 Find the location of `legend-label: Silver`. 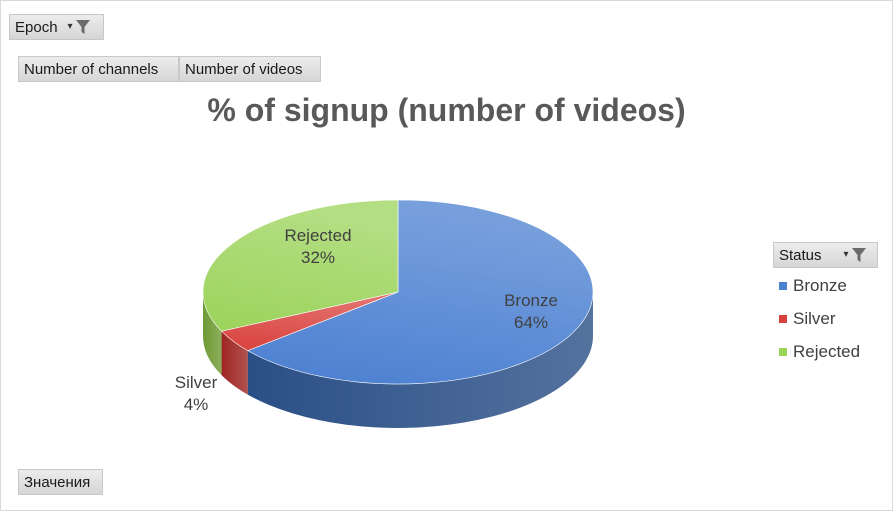

legend-label: Silver is located at coordinates (814, 318).